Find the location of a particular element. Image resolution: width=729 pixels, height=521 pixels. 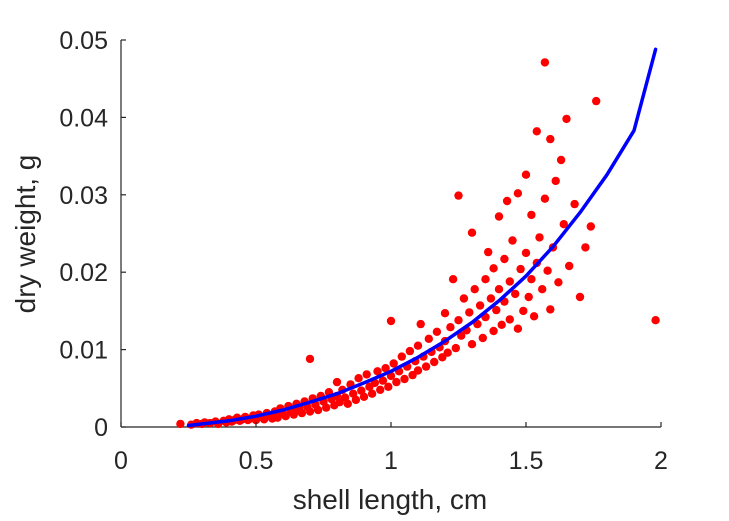

x-axis-label: shell length, cm is located at coordinates (390, 499).